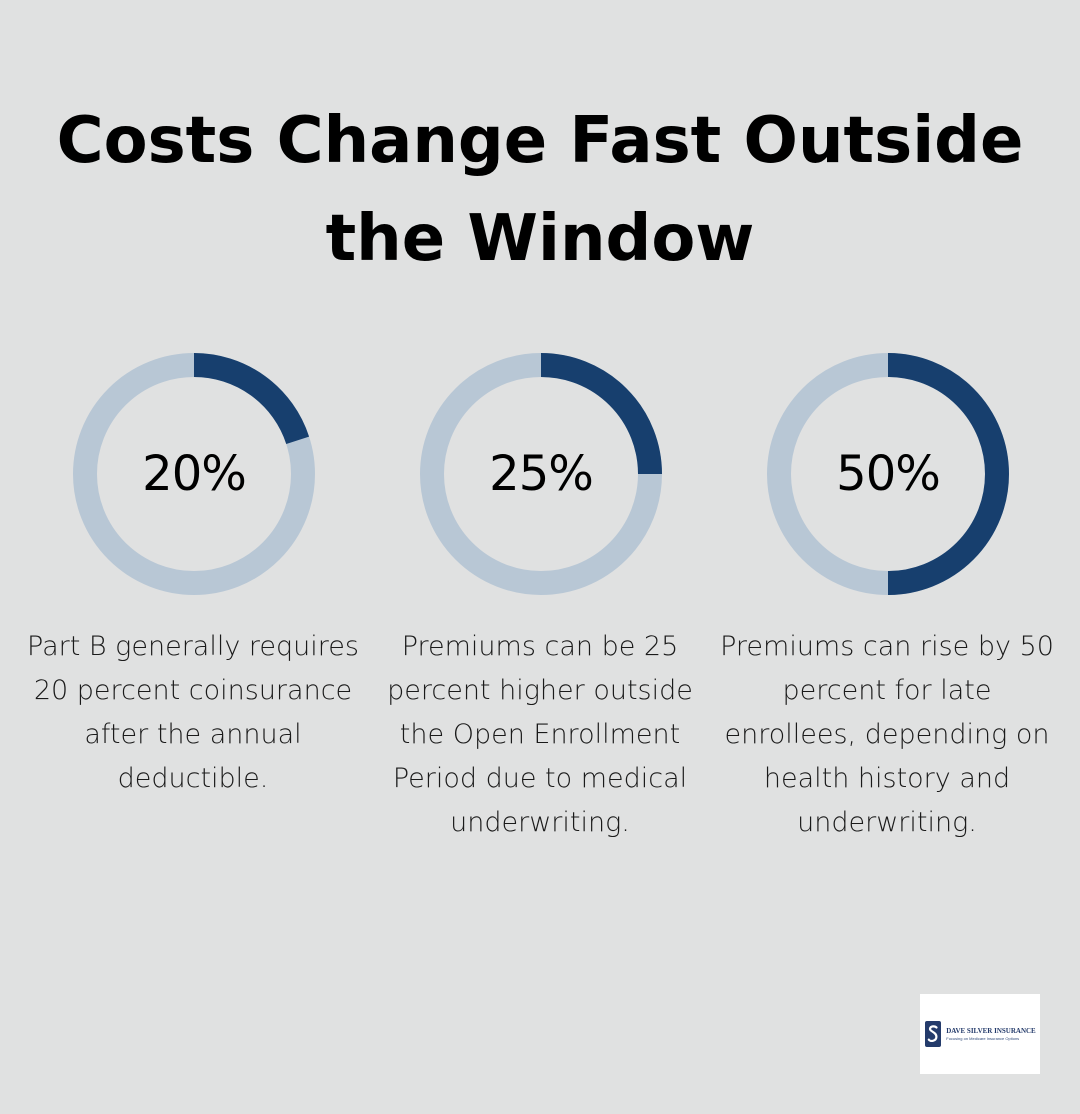 Image resolution: width=1080 pixels, height=1114 pixels. I want to click on logo-tagline: Focusing on Medicare Insurance Options, so click(983, 1038).